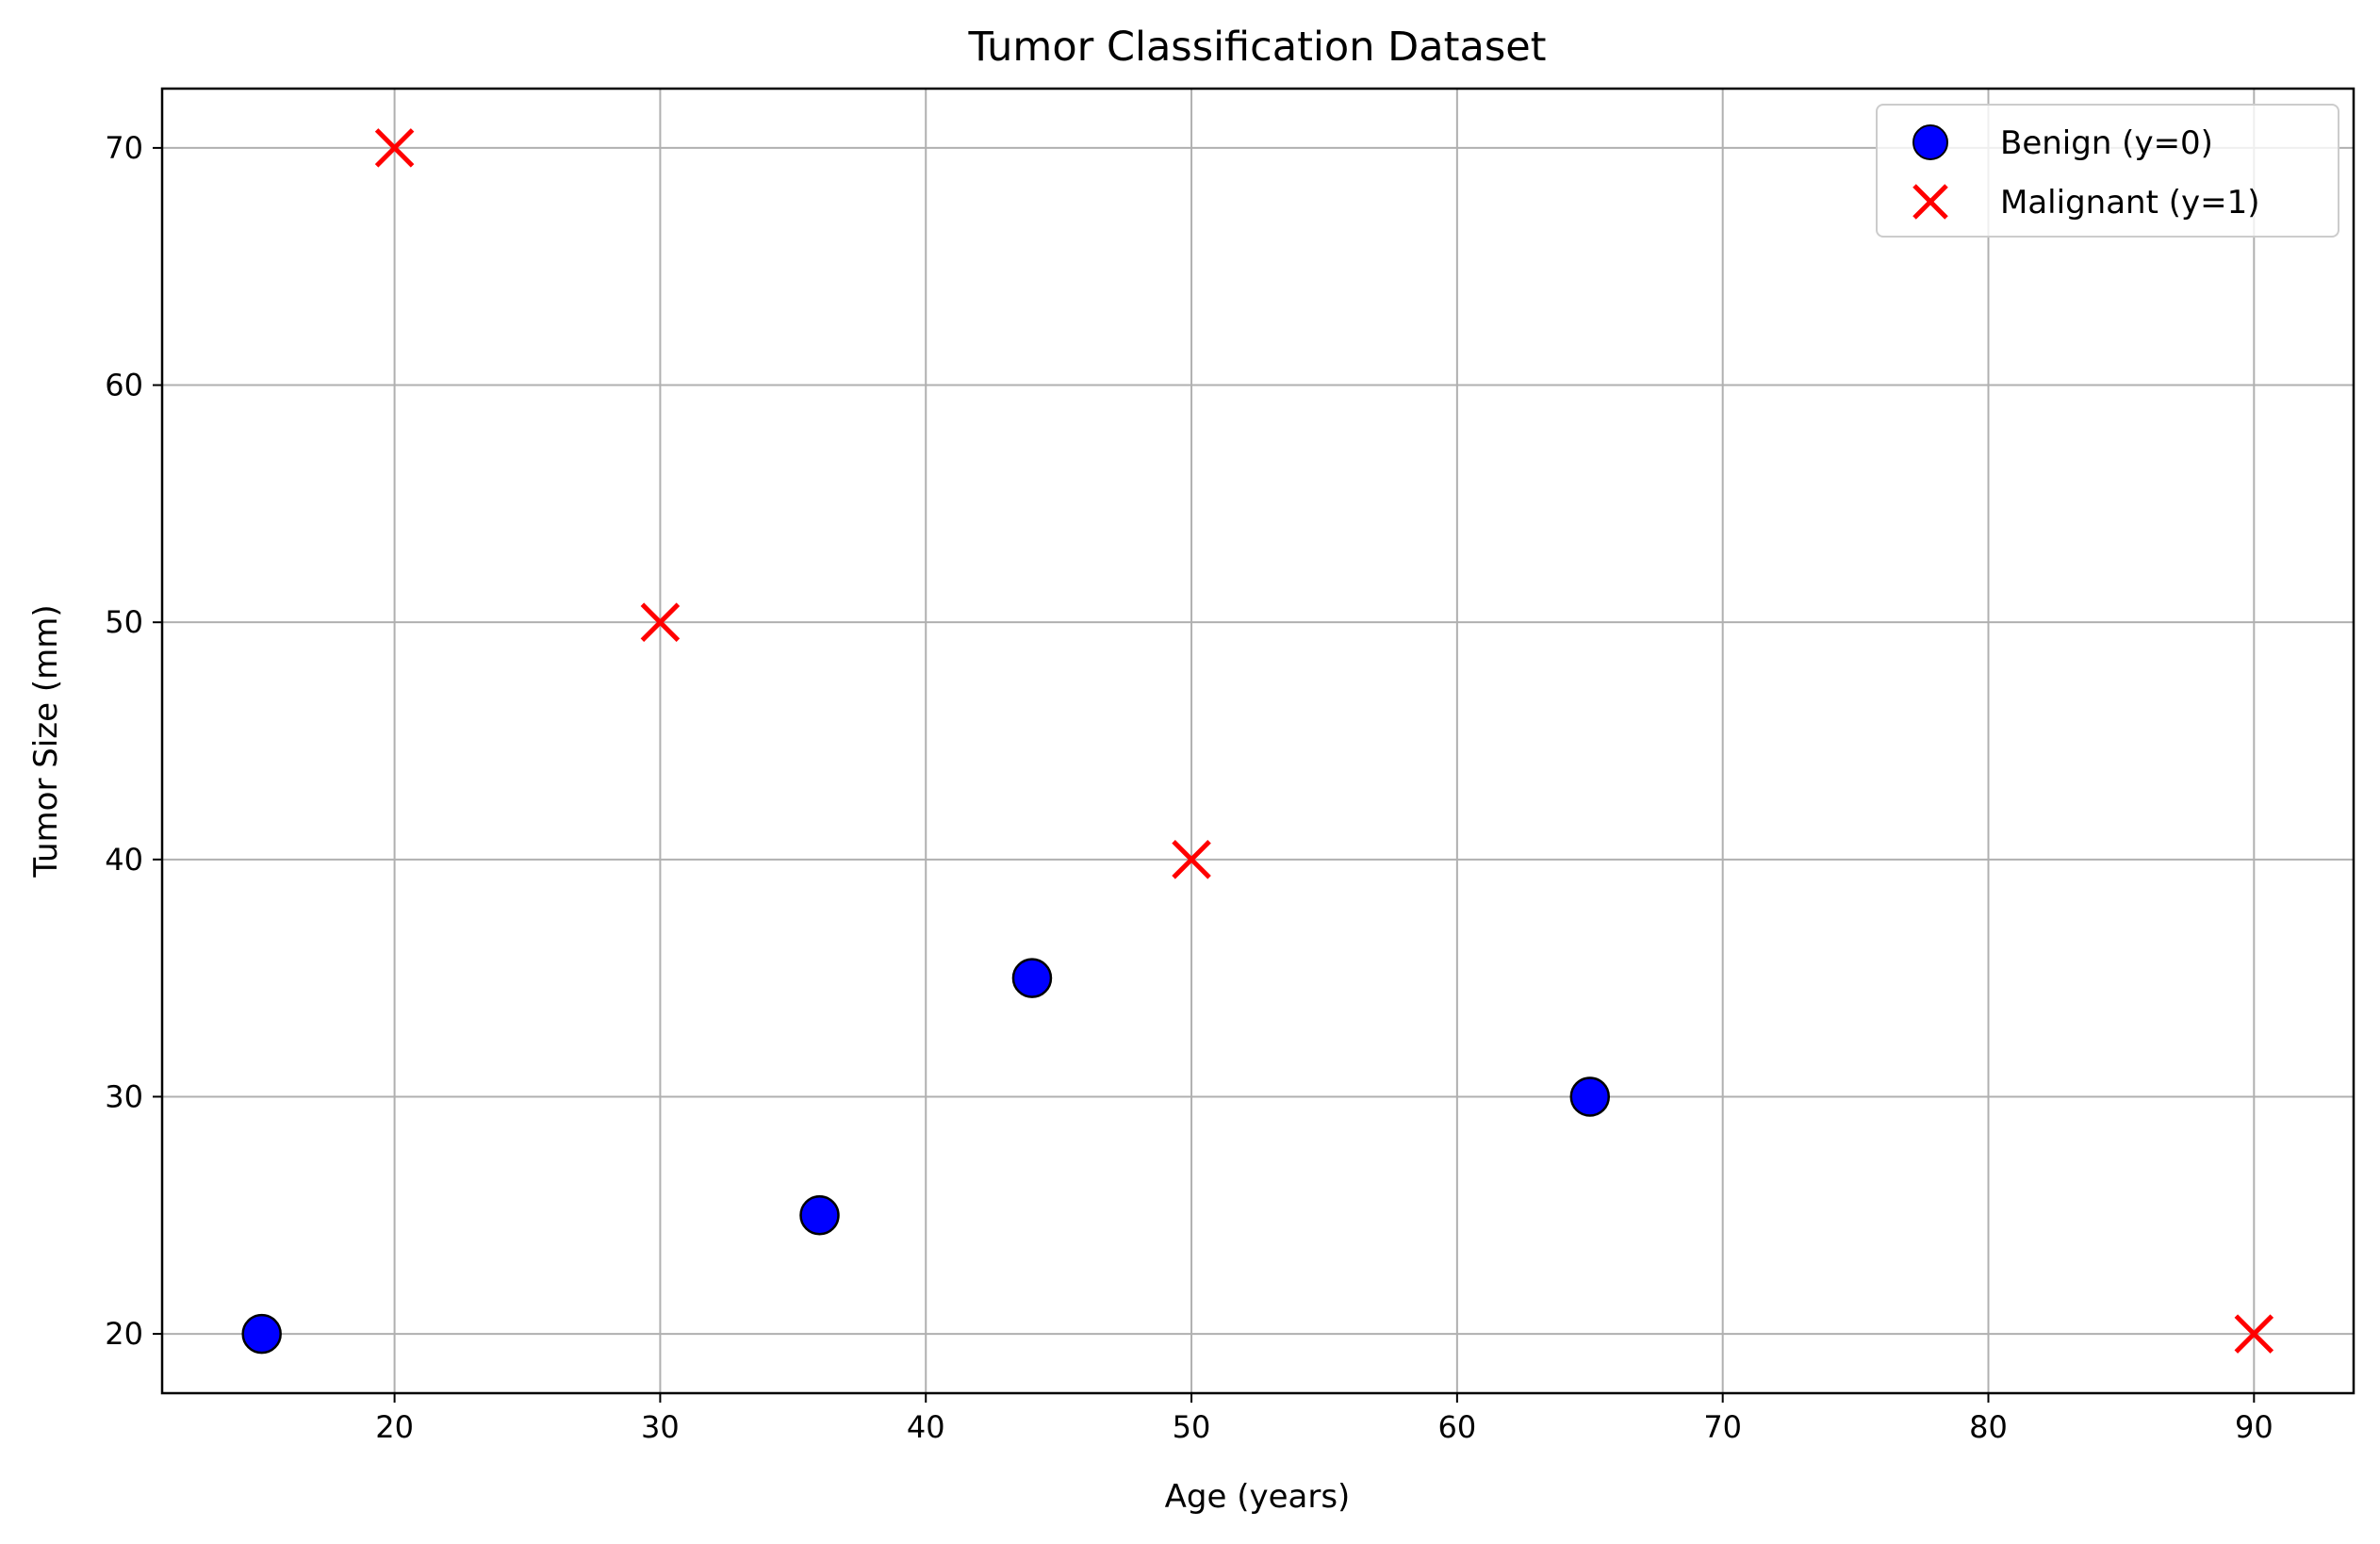 The width and height of the screenshot is (2380, 1544). Describe the element at coordinates (1722, 1427) in the screenshot. I see `x-tick-label: 70` at that location.